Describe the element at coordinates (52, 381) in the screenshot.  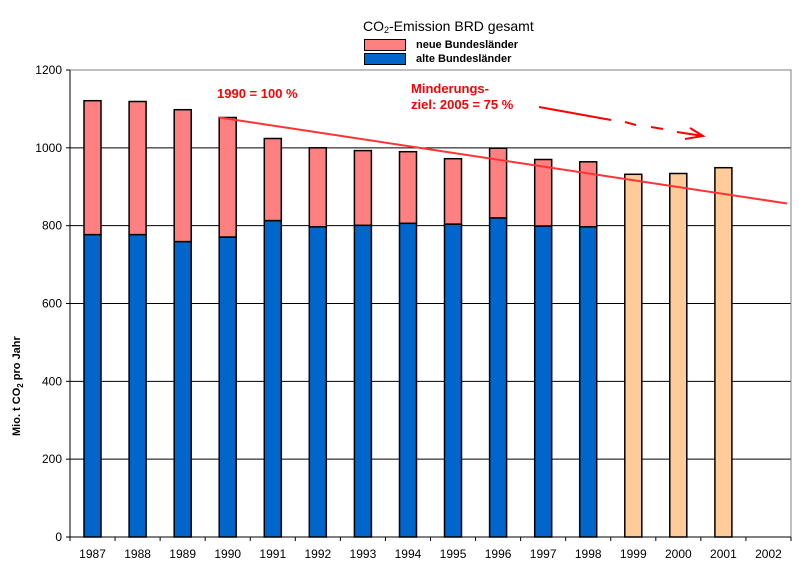
I see `y-tick-label-400: 400` at that location.